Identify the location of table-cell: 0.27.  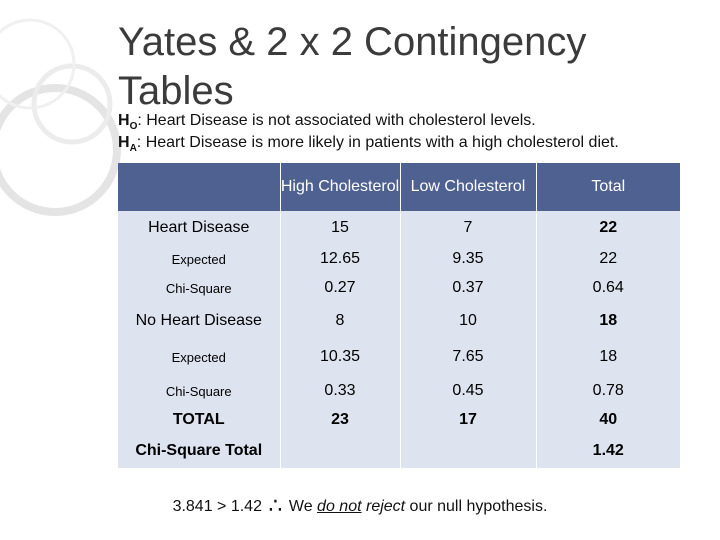
(340, 288).